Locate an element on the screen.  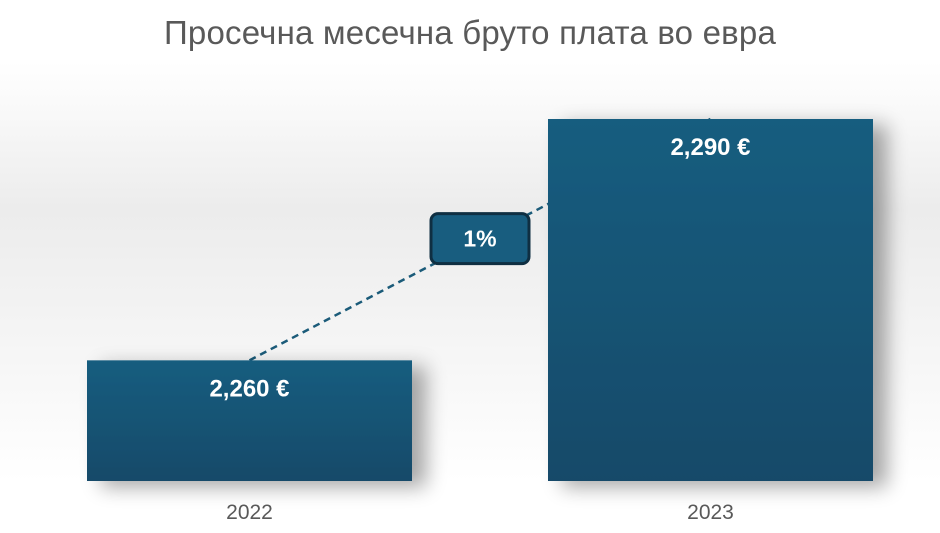
change-badge-label: 1% is located at coordinates (479, 239).